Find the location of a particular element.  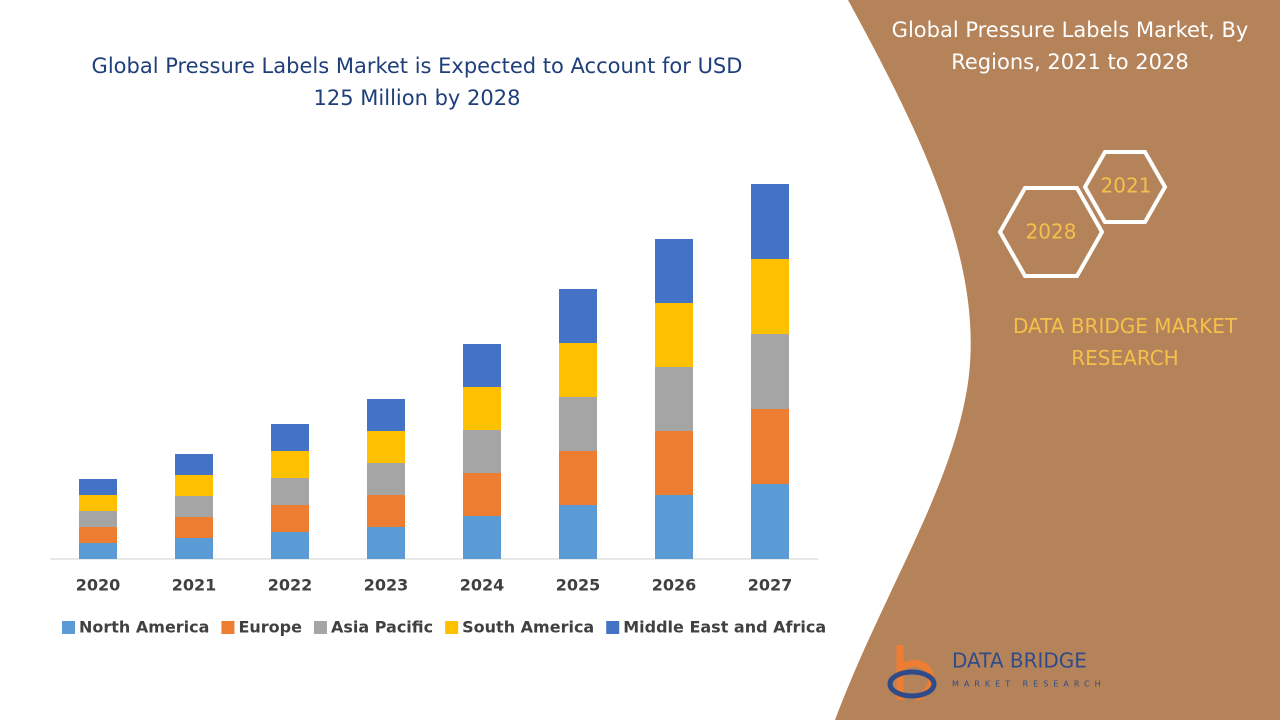

logo-icon is located at coordinates (912, 684).